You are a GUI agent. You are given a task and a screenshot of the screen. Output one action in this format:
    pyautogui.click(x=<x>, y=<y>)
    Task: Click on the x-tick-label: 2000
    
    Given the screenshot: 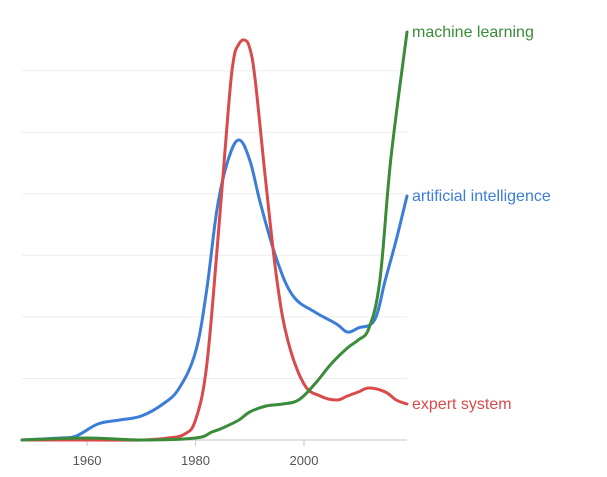 What is the action you would take?
    pyautogui.click(x=304, y=460)
    